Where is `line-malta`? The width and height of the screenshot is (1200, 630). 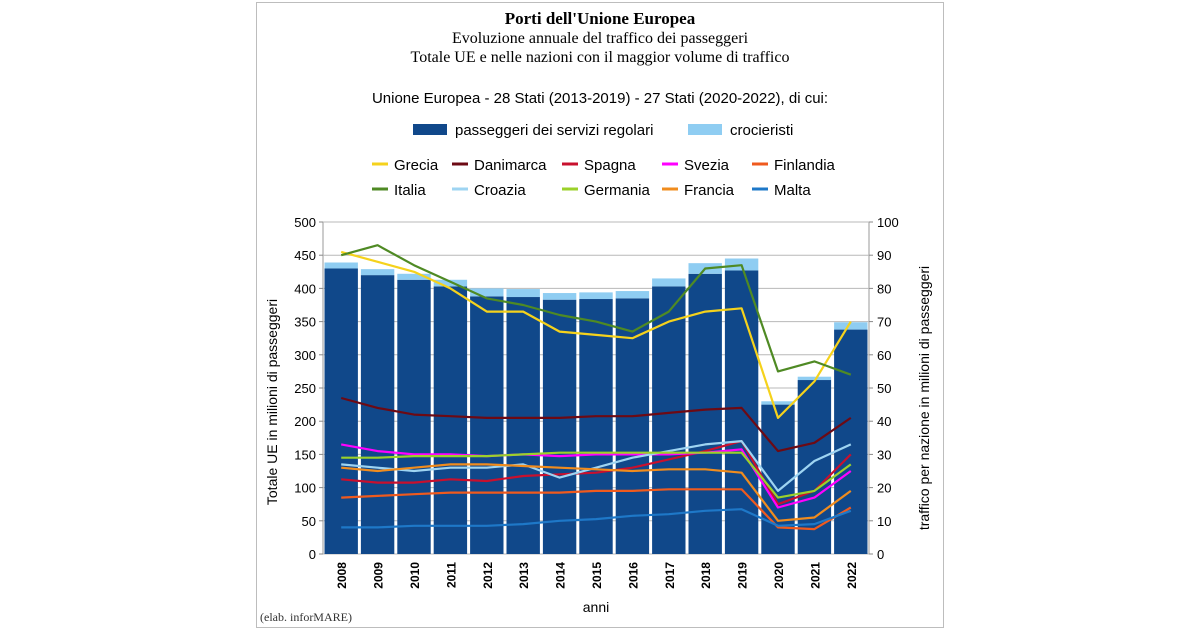 line-malta is located at coordinates (596, 518).